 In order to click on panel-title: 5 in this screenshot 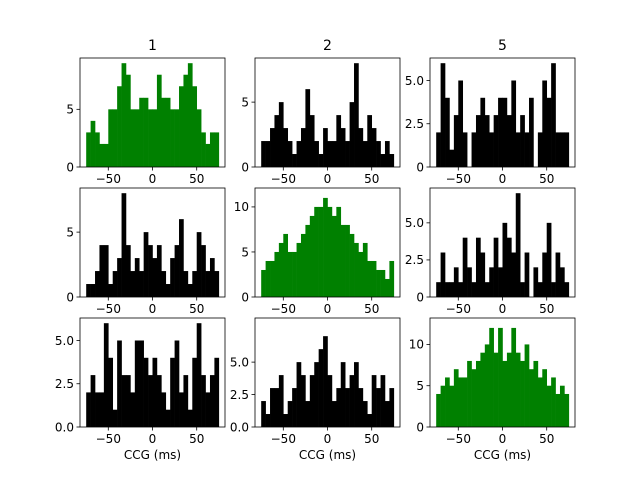, I will do `click(502, 46)`.